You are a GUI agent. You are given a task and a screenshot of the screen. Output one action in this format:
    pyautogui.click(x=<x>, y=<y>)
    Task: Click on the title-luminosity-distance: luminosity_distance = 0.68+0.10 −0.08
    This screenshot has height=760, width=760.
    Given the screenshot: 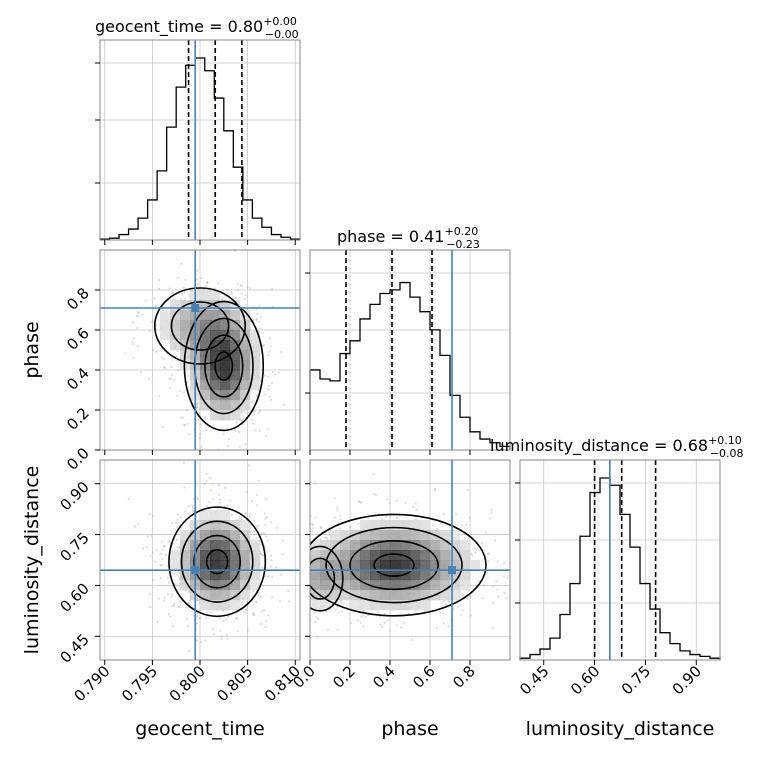 What is the action you would take?
    pyautogui.click(x=617, y=447)
    